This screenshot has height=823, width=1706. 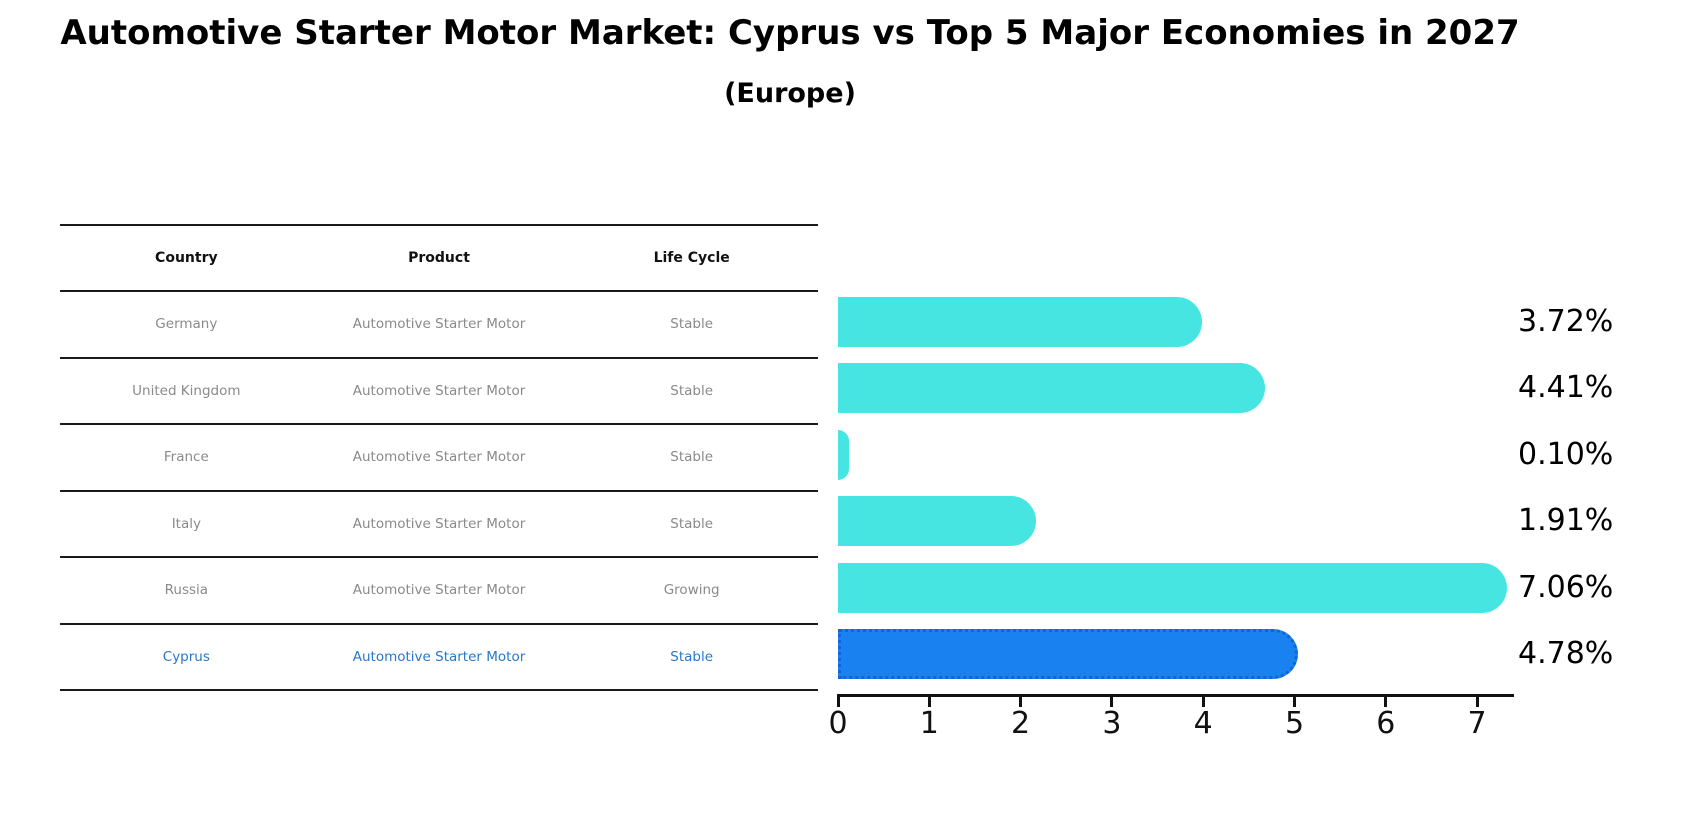 What do you see at coordinates (186, 656) in the screenshot?
I see `cell-country: Cyprus` at bounding box center [186, 656].